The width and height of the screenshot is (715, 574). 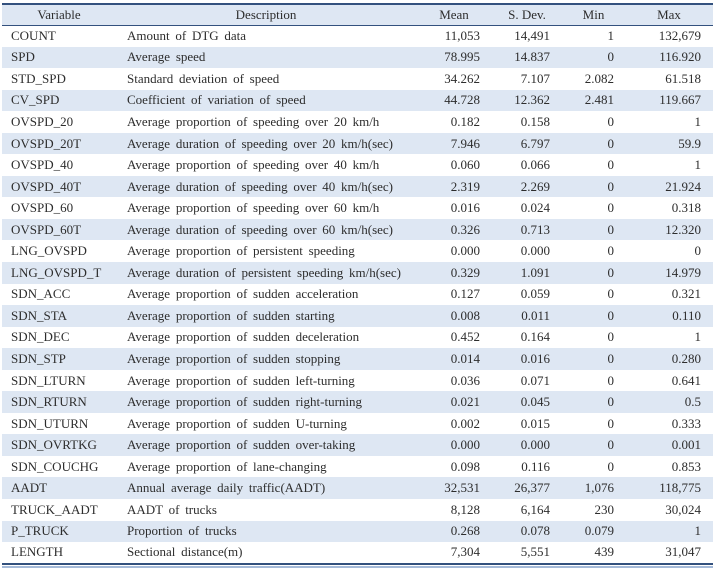 I want to click on cell-mean: 0.098, so click(x=465, y=466).